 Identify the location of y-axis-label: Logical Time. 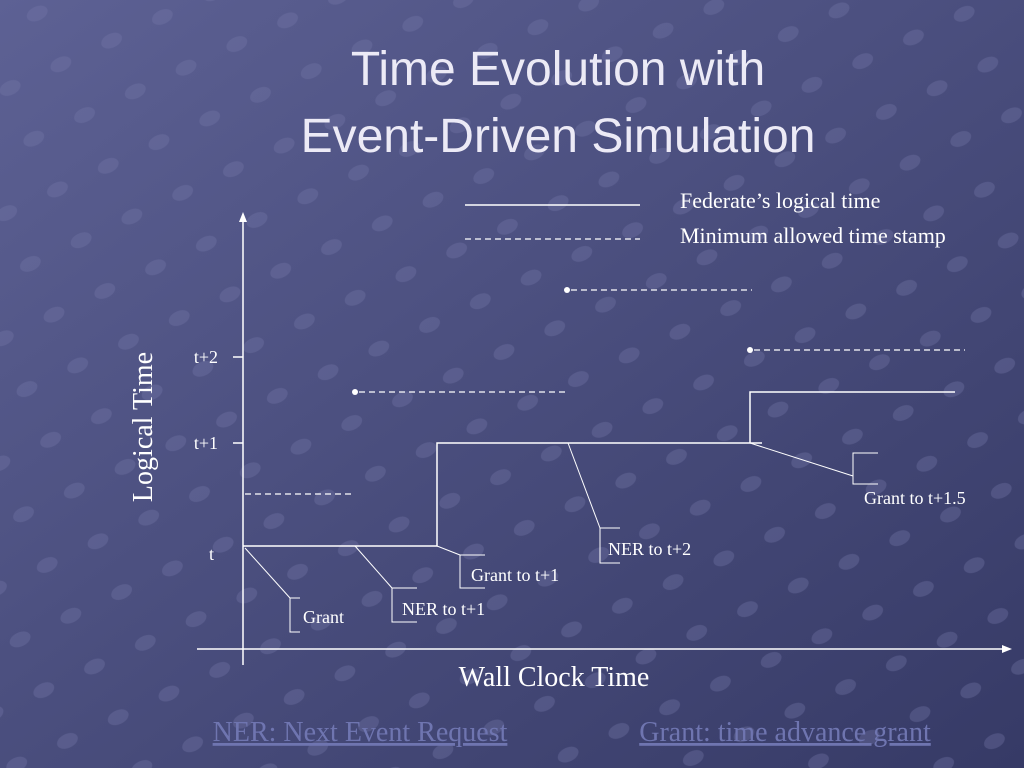
(143, 427).